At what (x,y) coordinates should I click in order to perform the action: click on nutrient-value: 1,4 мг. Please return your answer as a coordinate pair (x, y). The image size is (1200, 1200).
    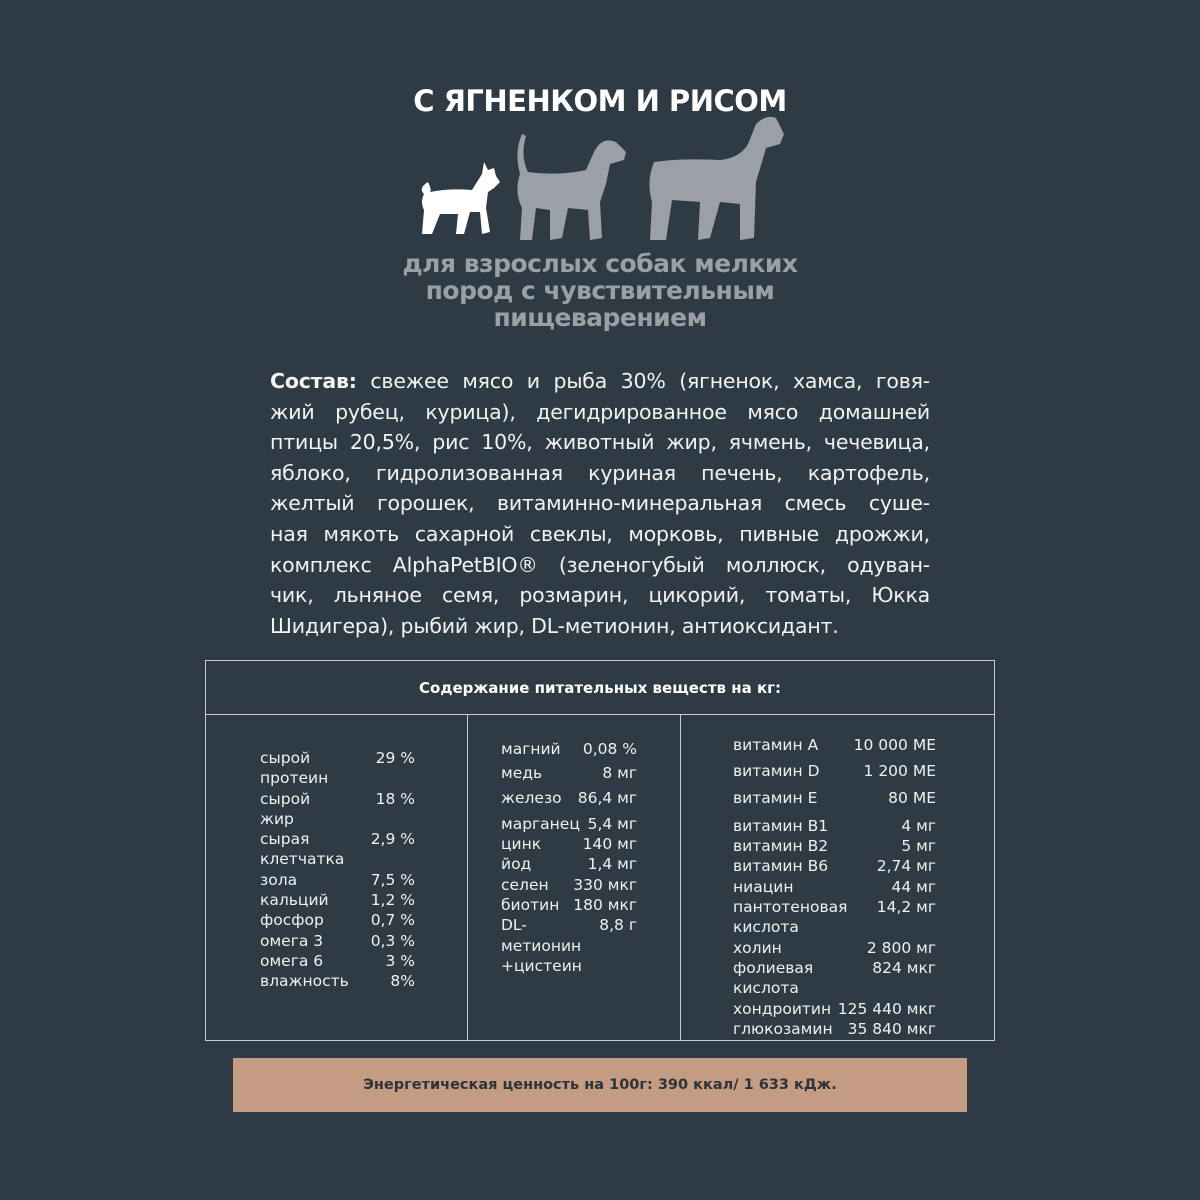
    Looking at the image, I should click on (612, 864).